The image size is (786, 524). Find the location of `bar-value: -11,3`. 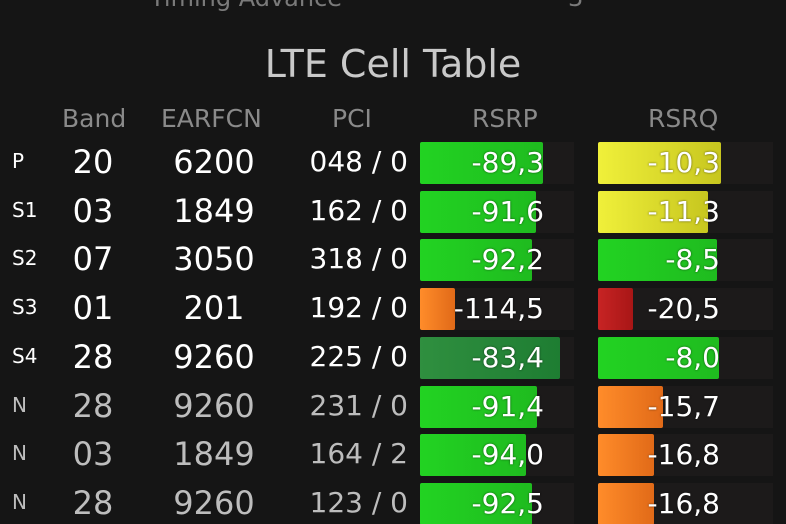

bar-value: -11,3 is located at coordinates (683, 211).